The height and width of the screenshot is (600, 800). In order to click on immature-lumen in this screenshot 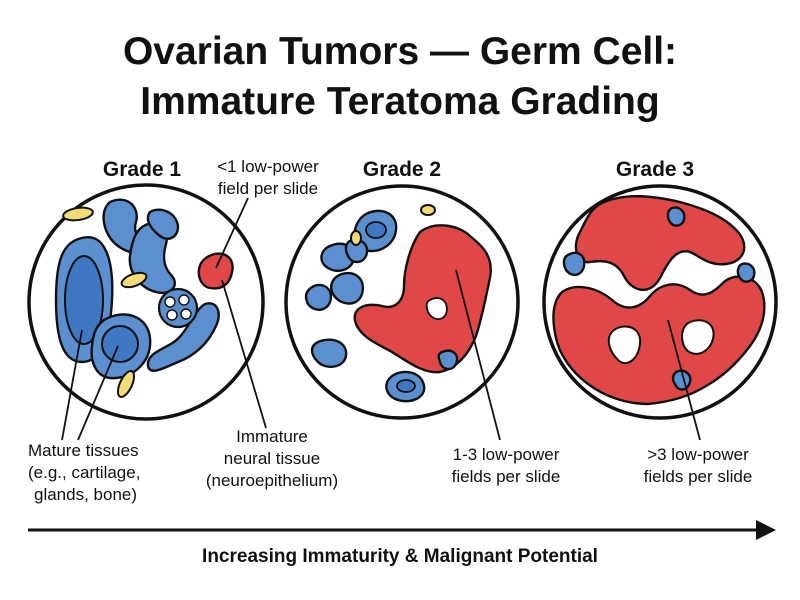, I will do `click(436, 308)`.